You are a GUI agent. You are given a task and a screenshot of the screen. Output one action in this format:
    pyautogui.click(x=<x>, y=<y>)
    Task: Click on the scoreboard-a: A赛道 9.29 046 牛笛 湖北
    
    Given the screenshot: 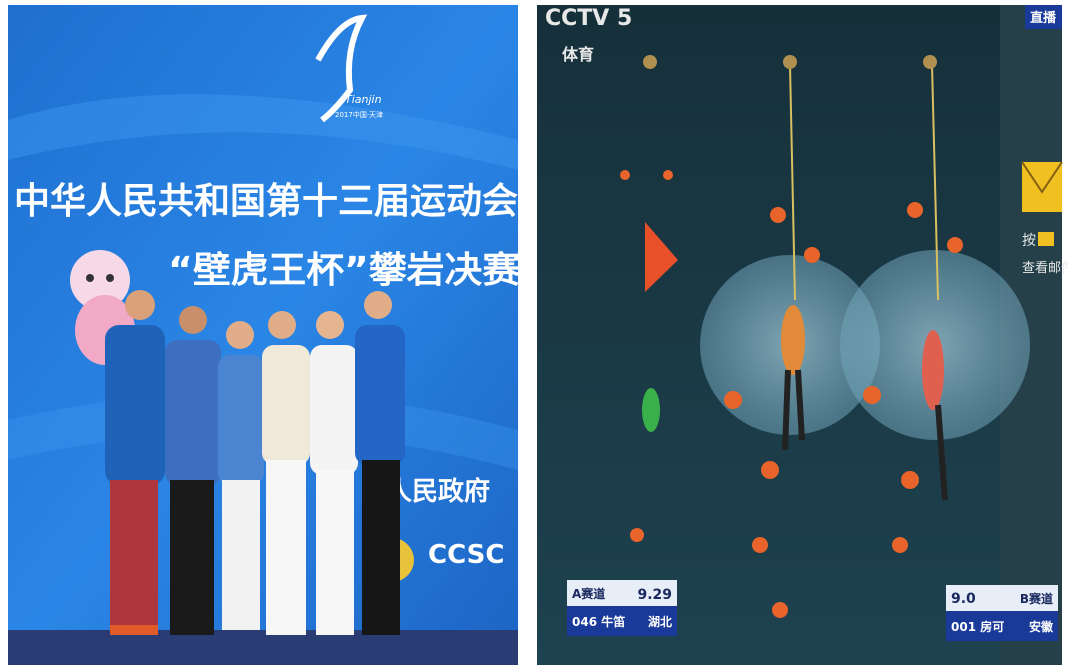 What is the action you would take?
    pyautogui.click(x=622, y=608)
    